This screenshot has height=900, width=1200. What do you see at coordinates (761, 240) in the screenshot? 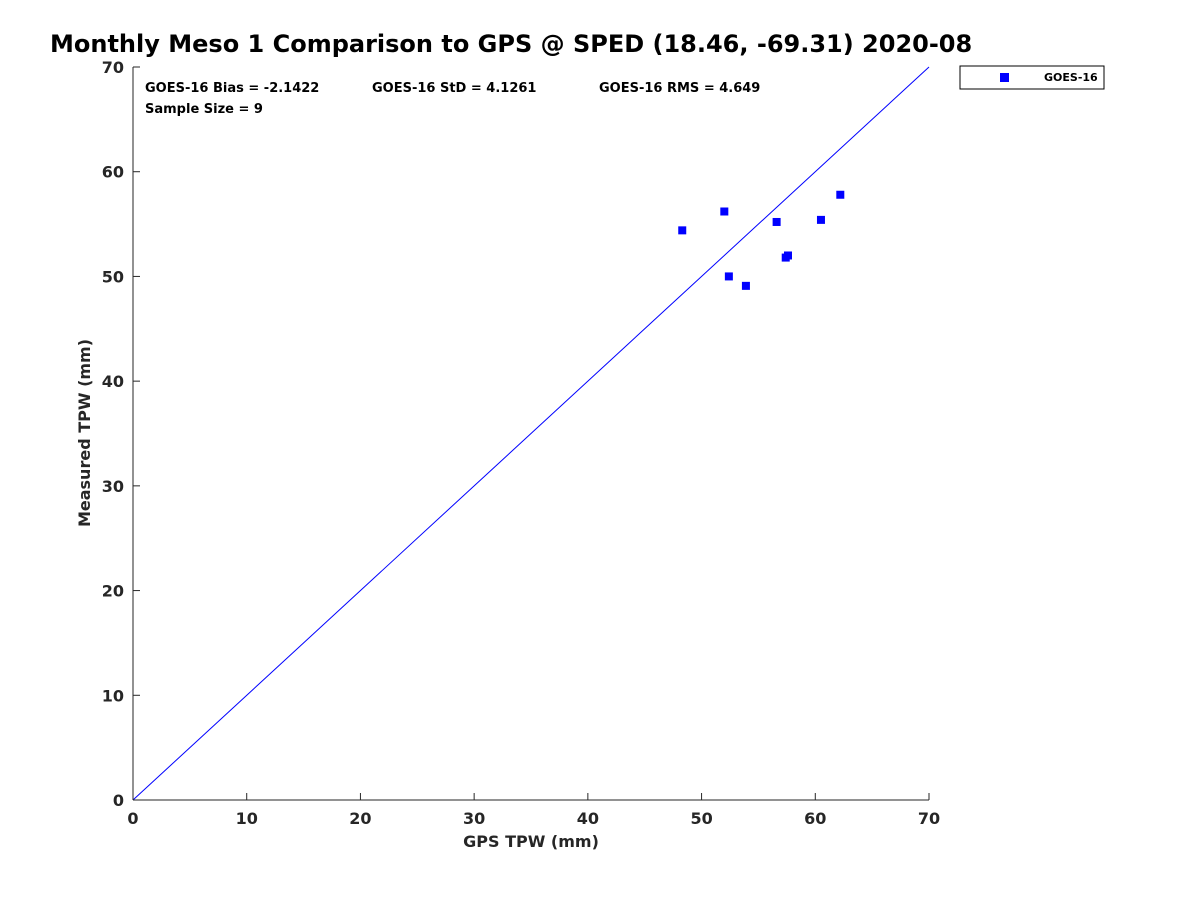
I see `data-points` at bounding box center [761, 240].